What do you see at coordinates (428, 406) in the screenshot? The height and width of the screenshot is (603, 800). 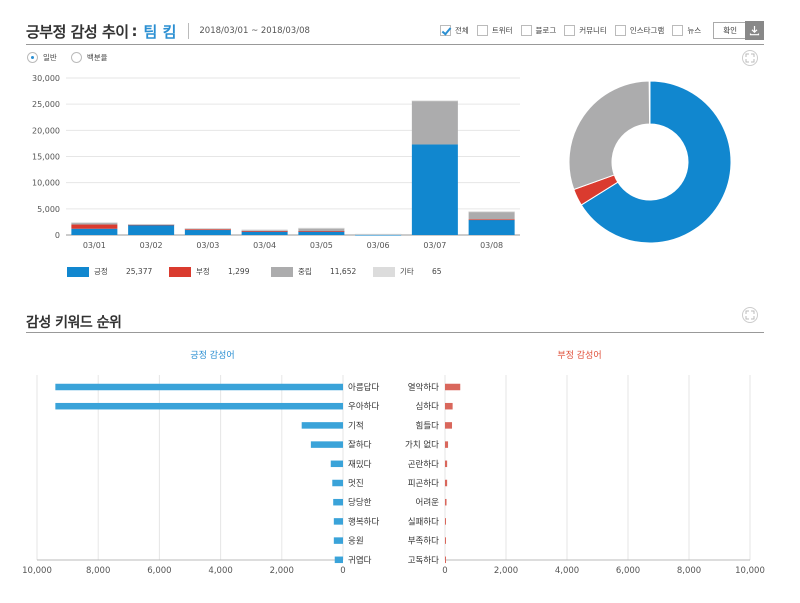 I see `negative-keyword-label: 심하다` at bounding box center [428, 406].